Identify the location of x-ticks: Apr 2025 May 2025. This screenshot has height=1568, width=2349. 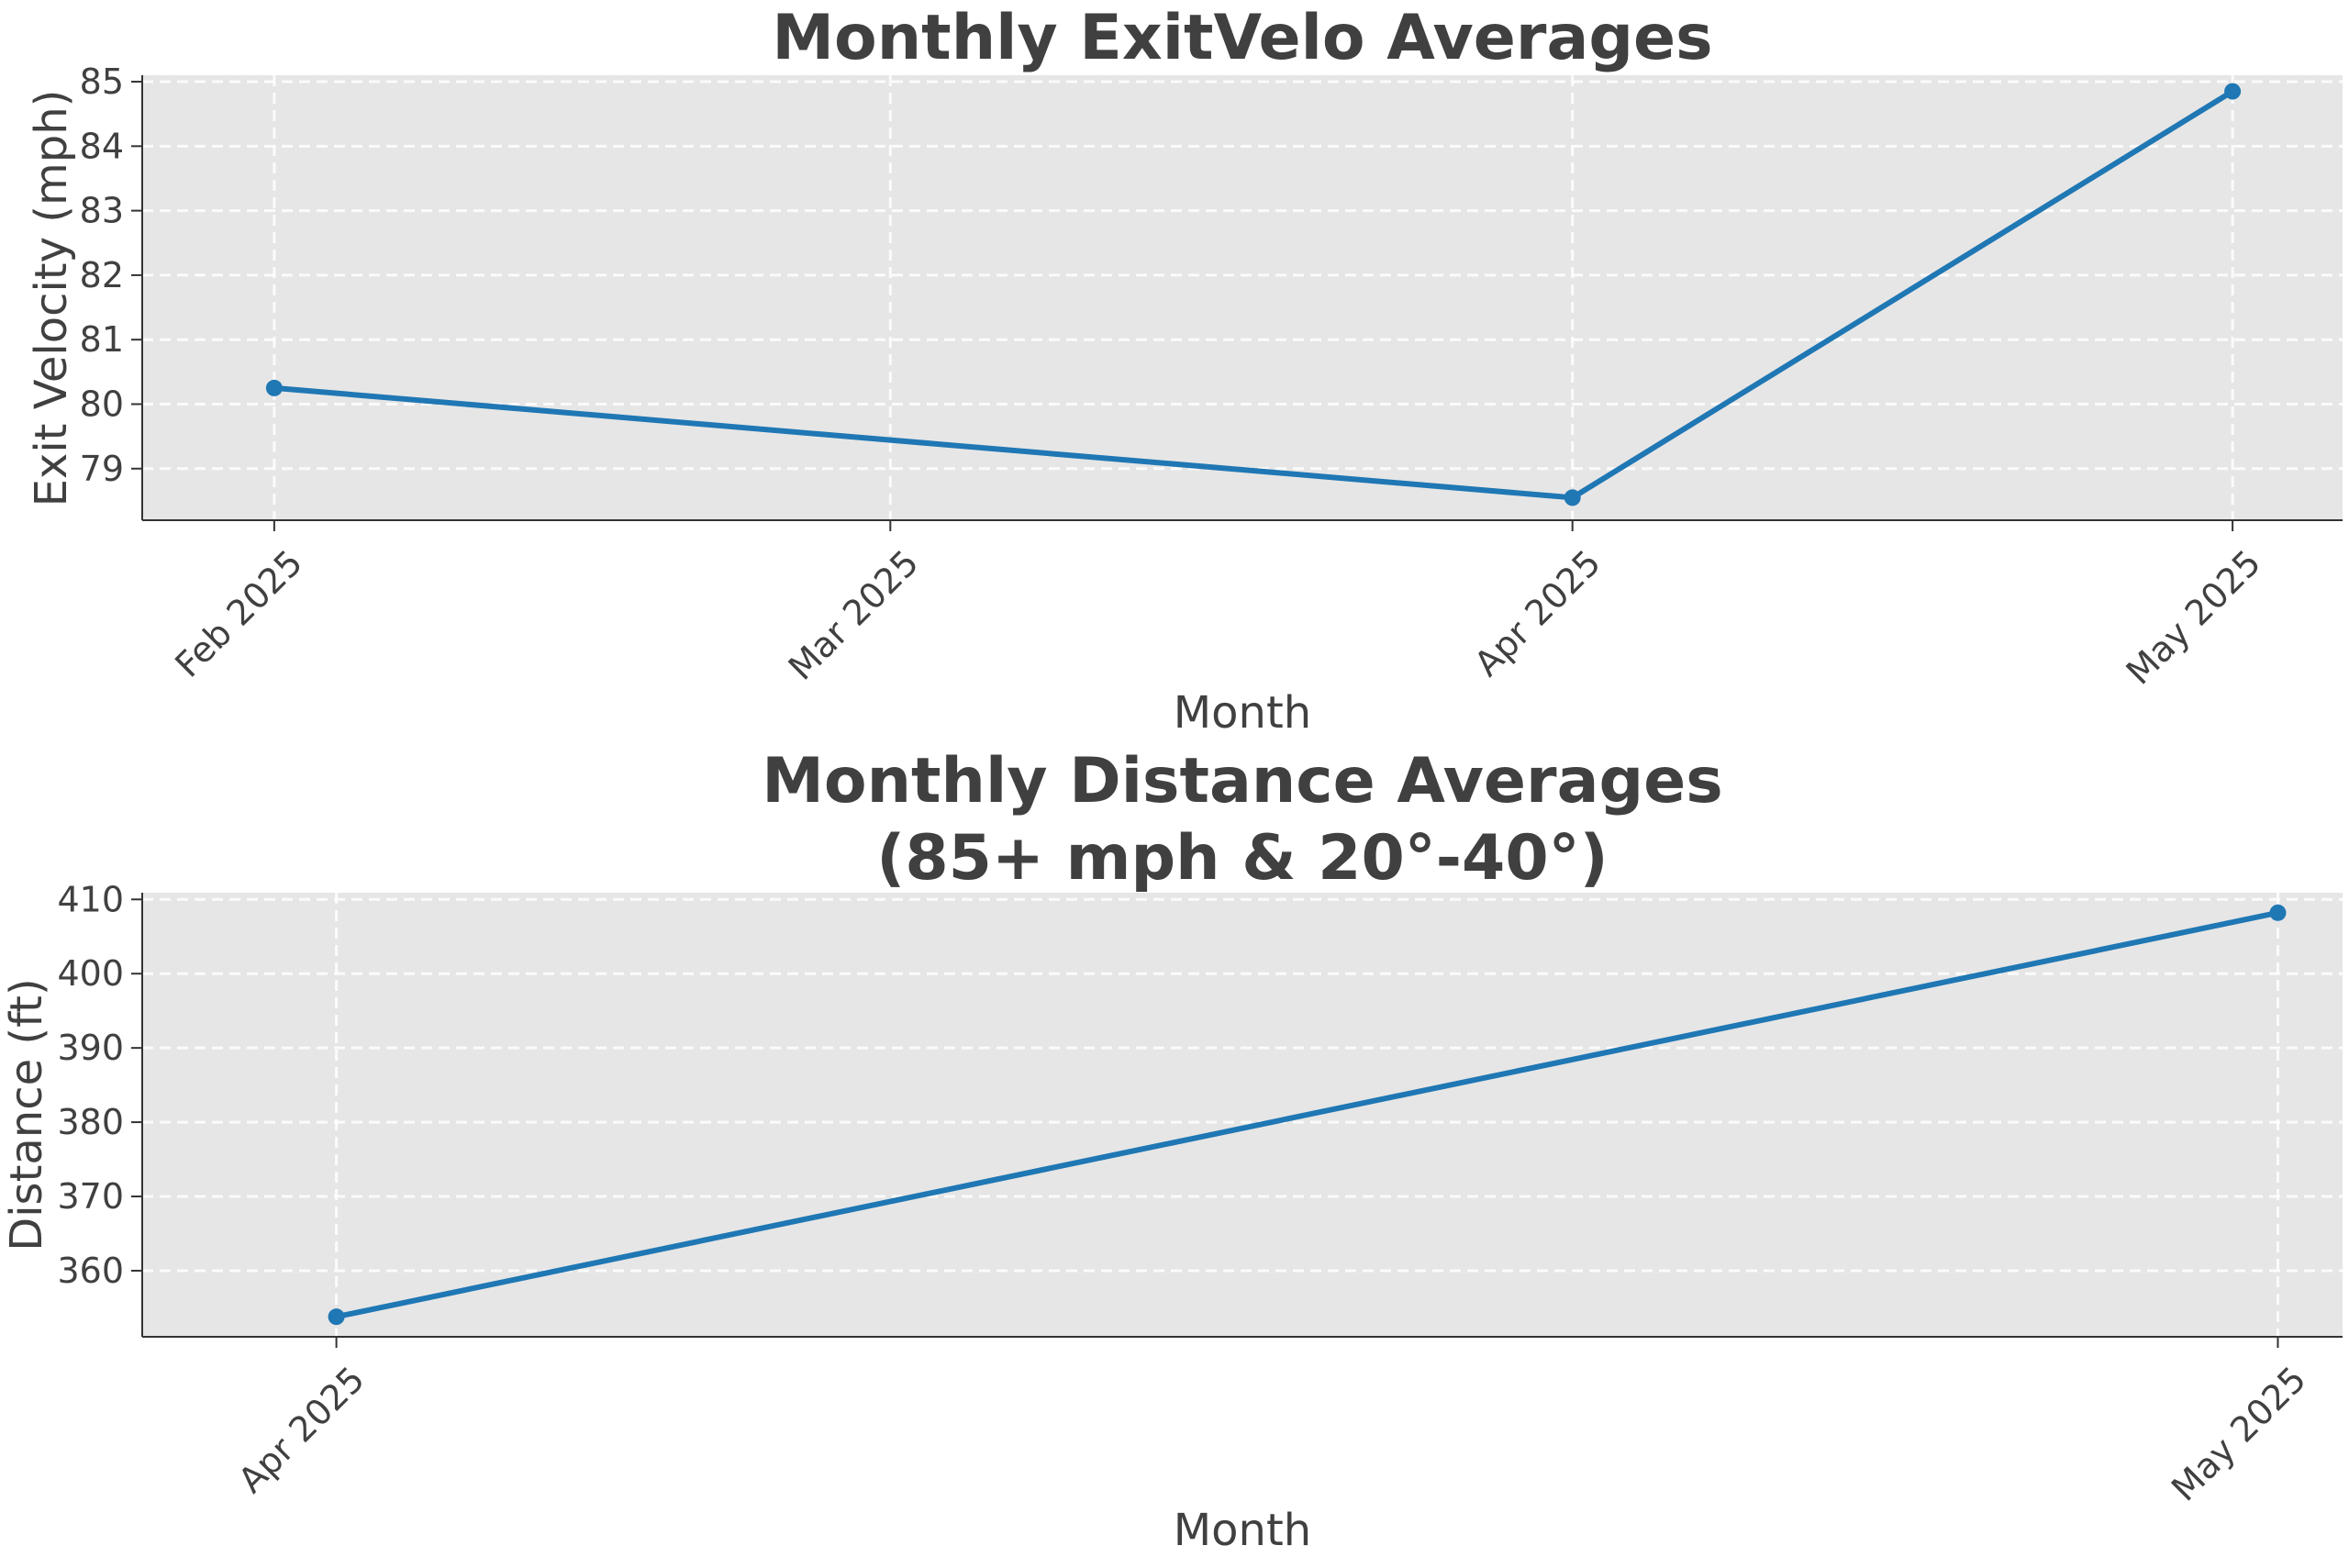
(1272, 1423).